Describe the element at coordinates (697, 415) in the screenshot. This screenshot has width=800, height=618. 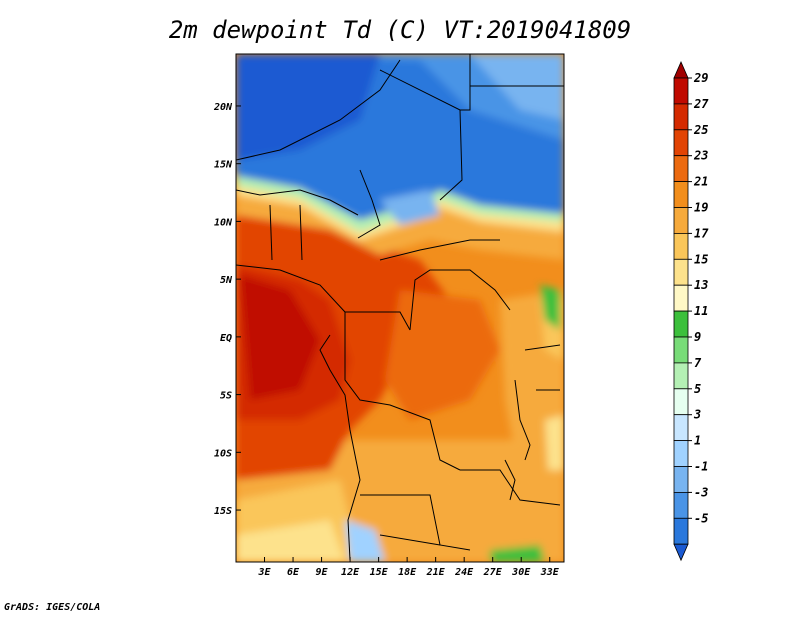
I see `colorbar-label: 3` at that location.